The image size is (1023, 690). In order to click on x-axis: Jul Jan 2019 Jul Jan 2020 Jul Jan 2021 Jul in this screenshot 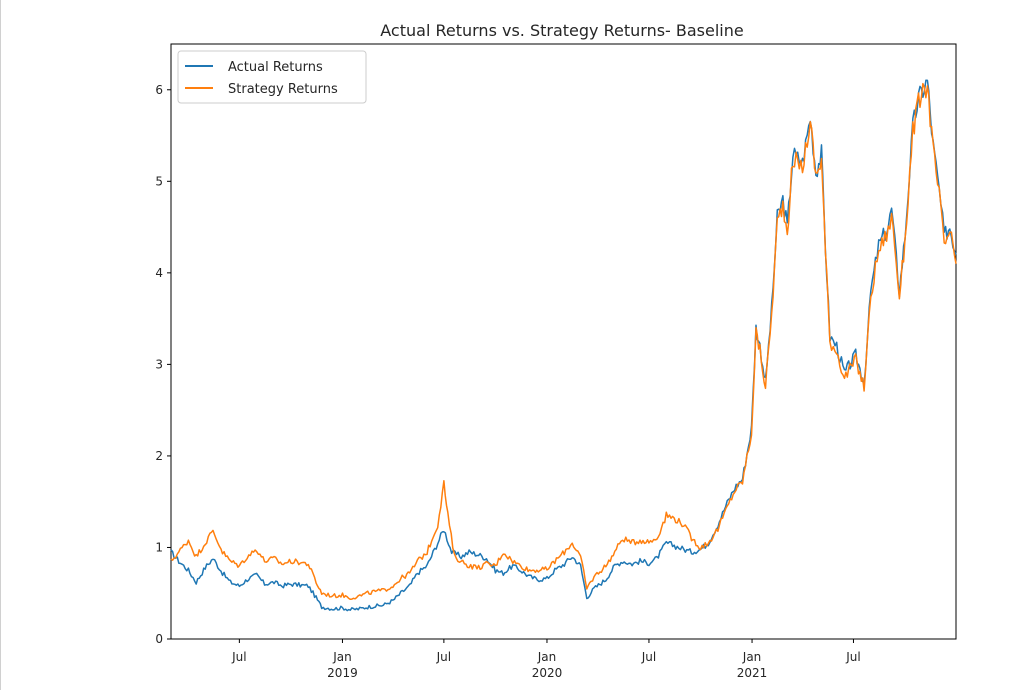, I will do `click(546, 659)`.